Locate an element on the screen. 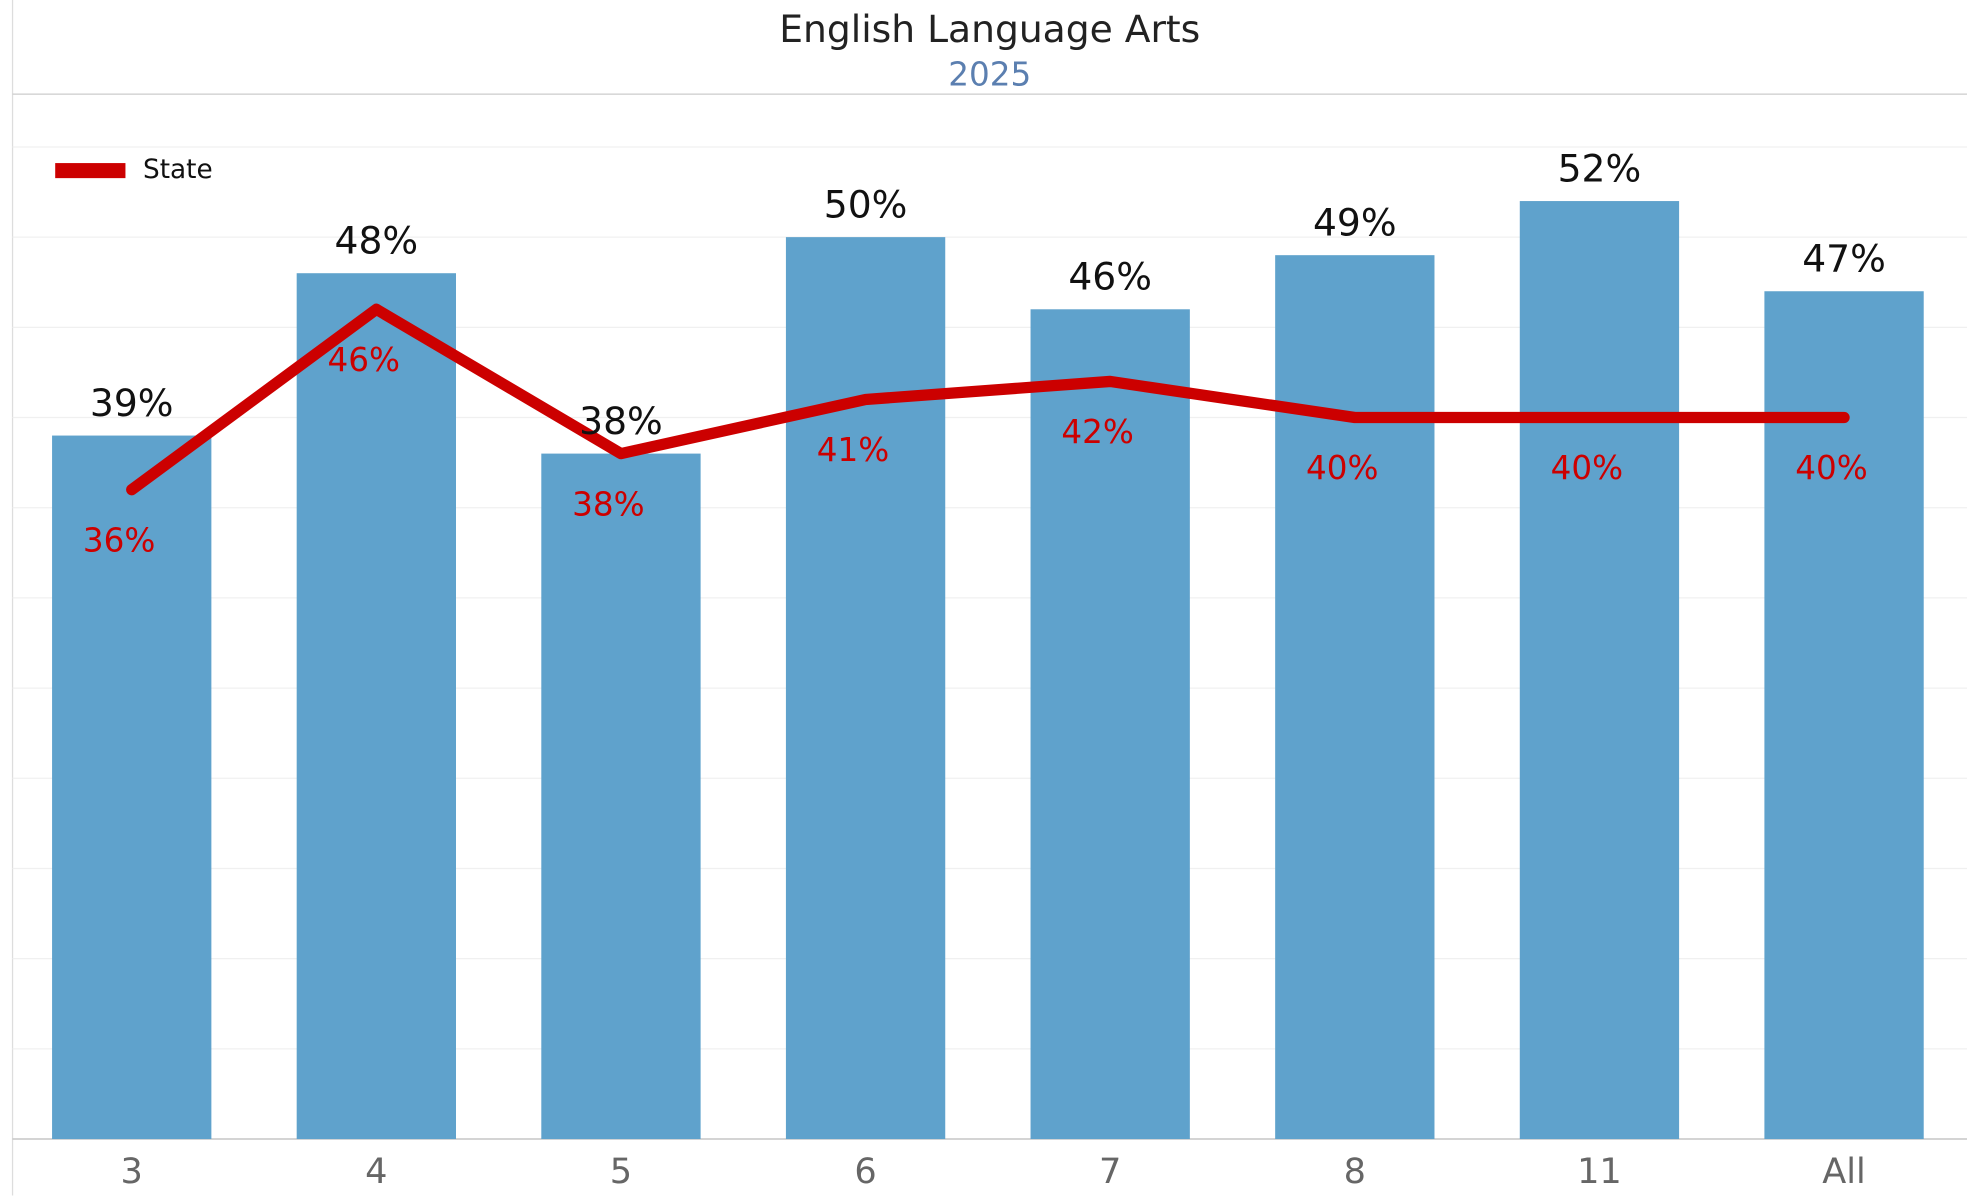 This screenshot has height=1196, width=1967. bar-label: 48% is located at coordinates (377, 241).